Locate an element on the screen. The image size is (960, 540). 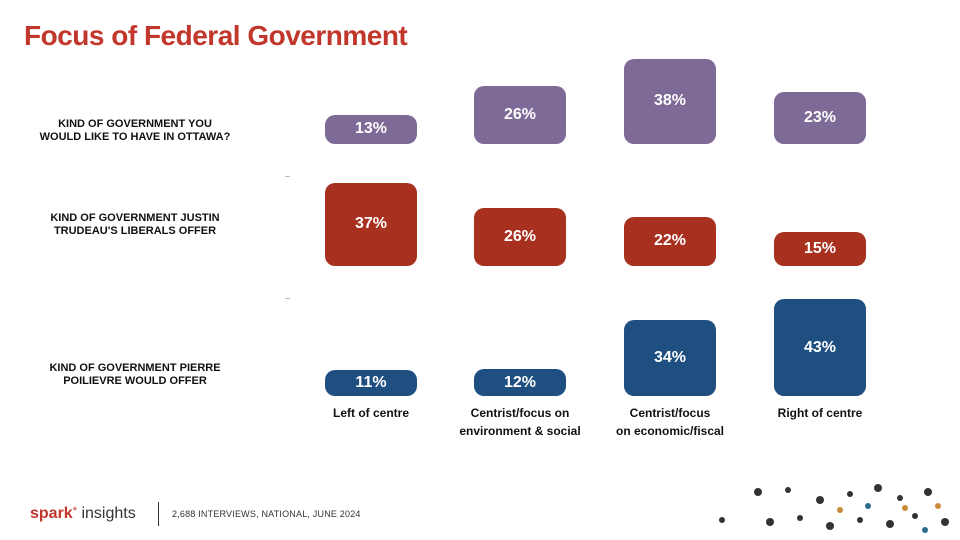
footer-divider is located at coordinates (158, 514).